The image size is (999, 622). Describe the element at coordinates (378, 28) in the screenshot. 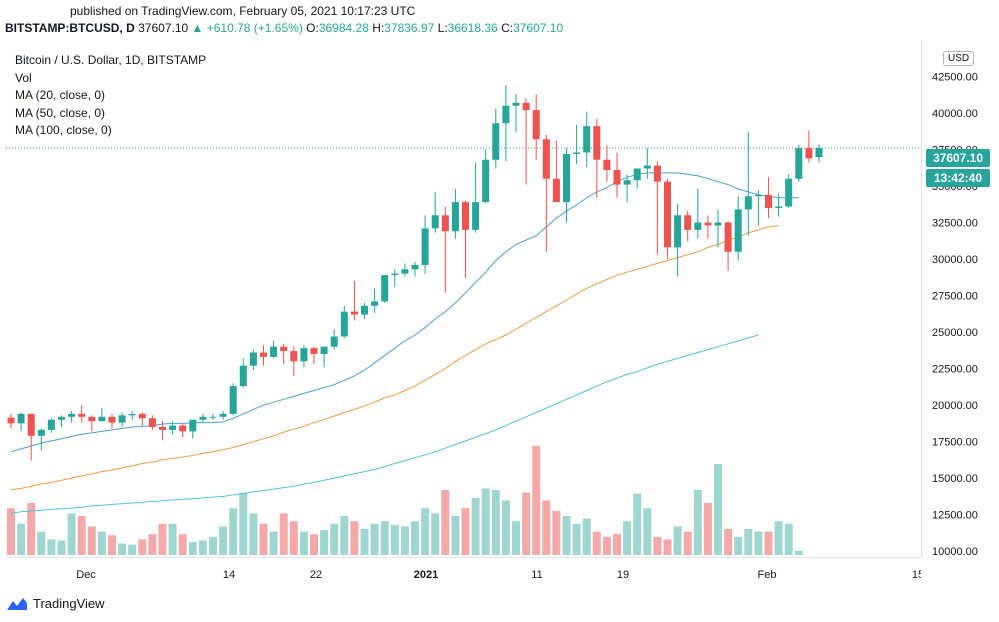

I see `high-label: H:` at that location.